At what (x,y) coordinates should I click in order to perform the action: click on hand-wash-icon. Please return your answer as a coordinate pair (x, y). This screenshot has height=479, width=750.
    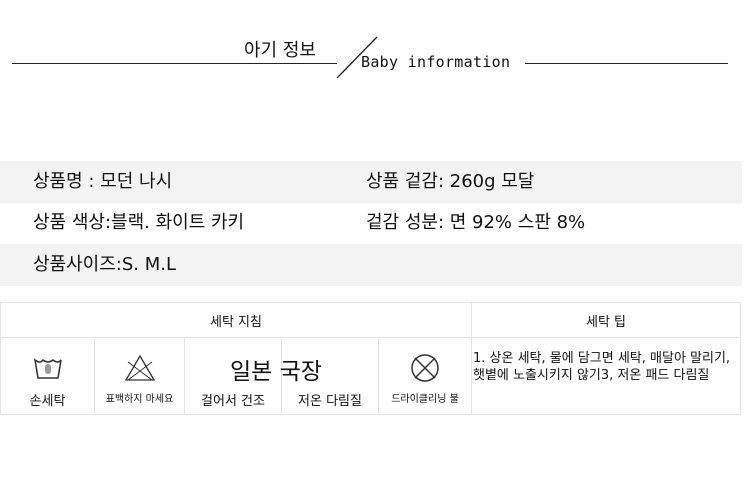
    Looking at the image, I should click on (47, 368).